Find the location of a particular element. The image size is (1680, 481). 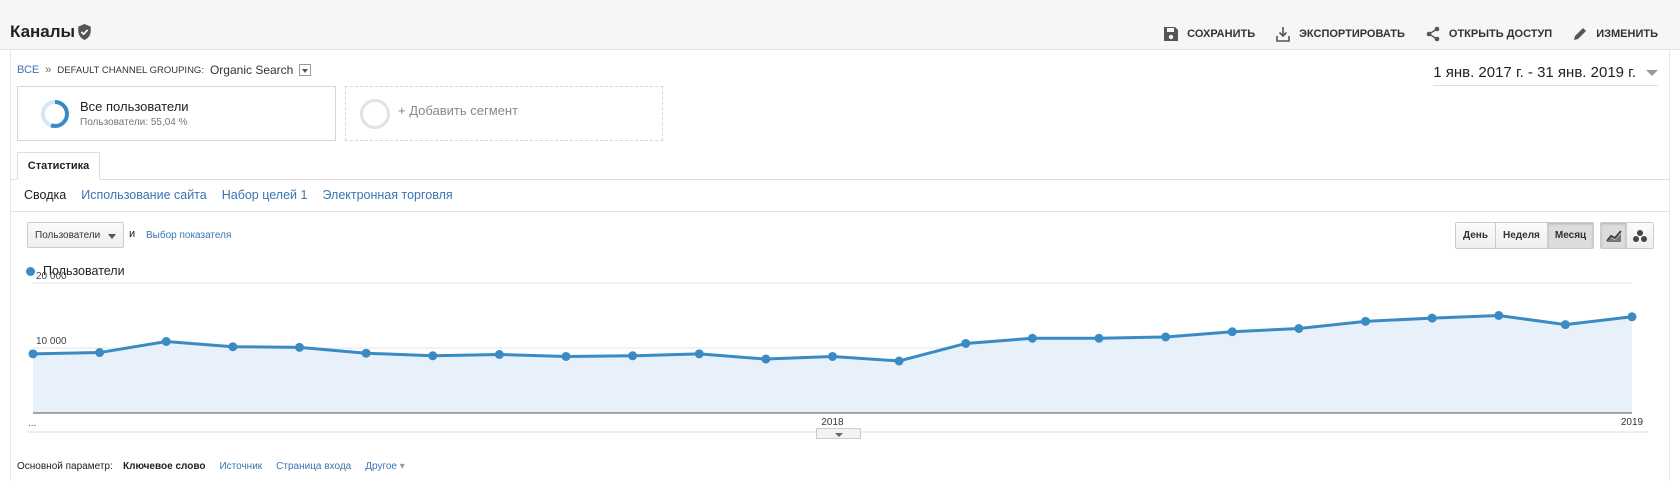

dimension-keyword: Ключевое слово is located at coordinates (164, 466).